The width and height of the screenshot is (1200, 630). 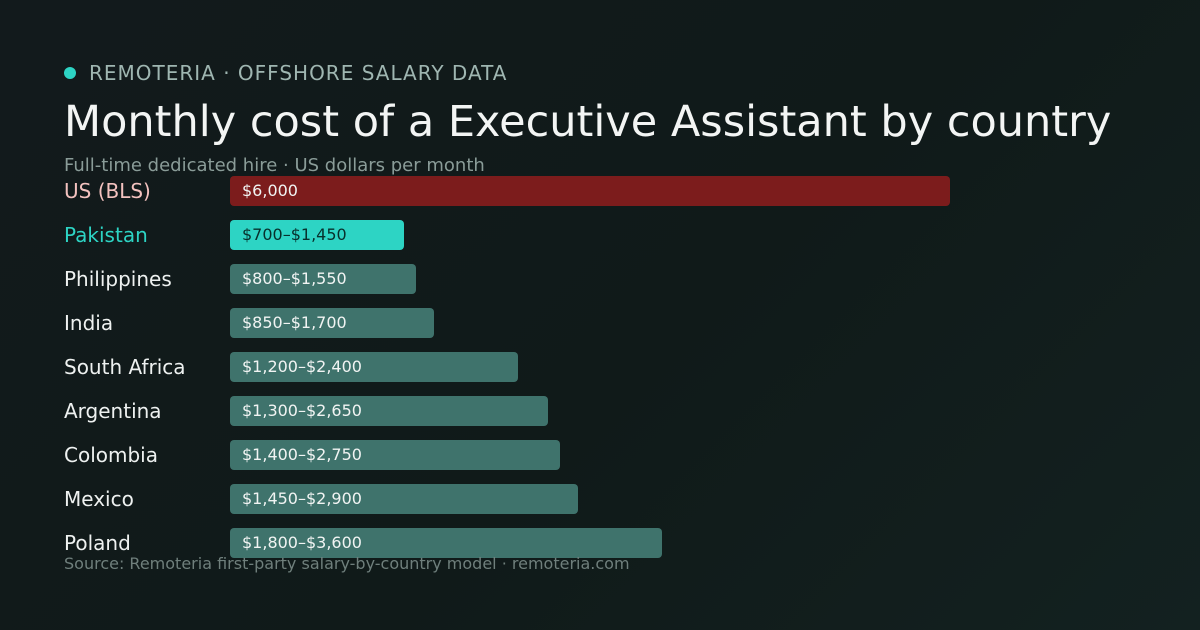 I want to click on row-label: Philippines, so click(x=118, y=279).